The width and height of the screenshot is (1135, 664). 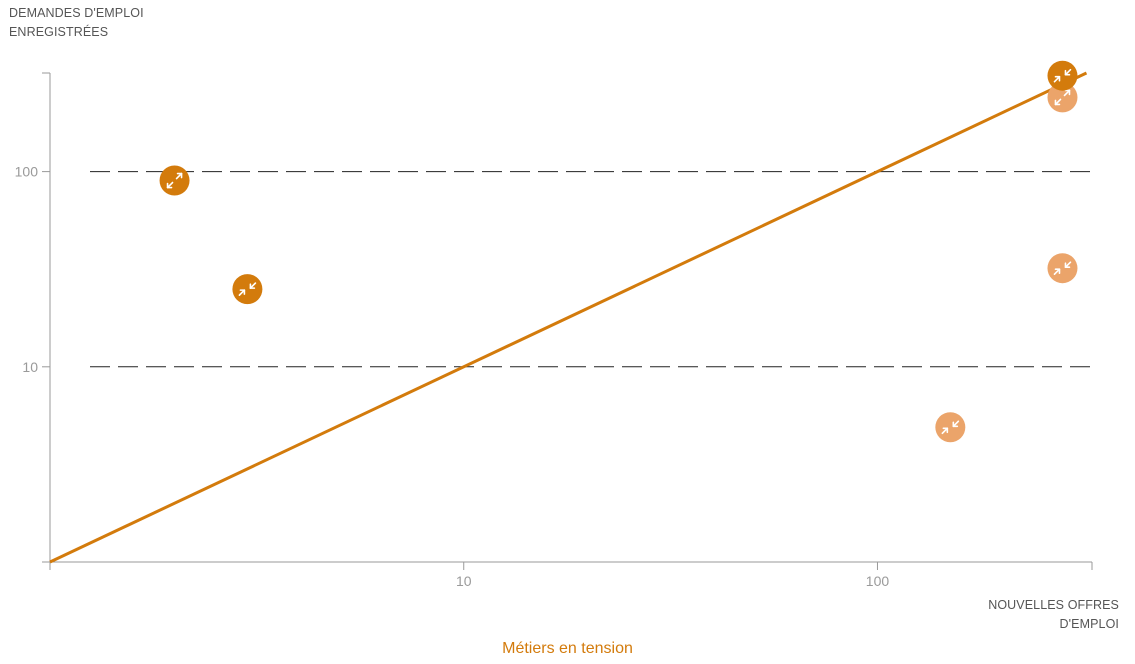 What do you see at coordinates (30, 367) in the screenshot?
I see `y-tick-label: 10` at bounding box center [30, 367].